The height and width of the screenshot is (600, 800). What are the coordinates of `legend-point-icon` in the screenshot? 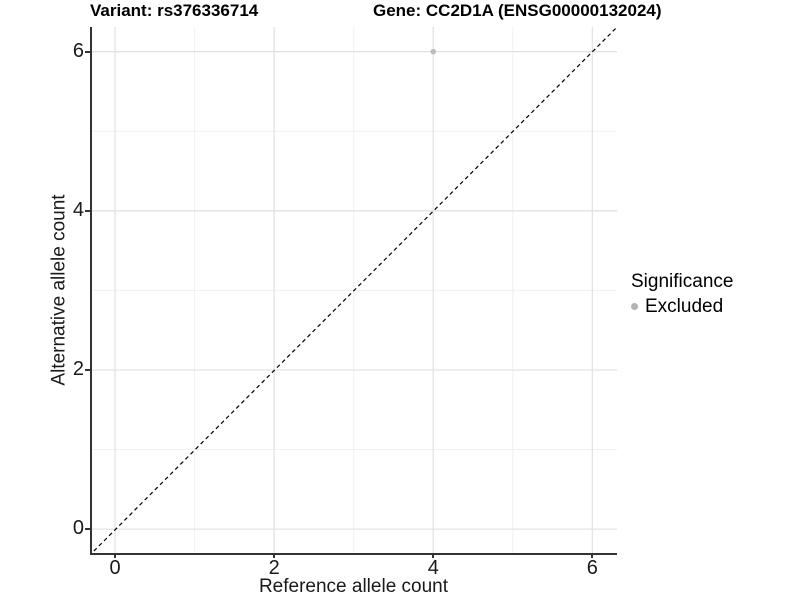 It's located at (634, 306).